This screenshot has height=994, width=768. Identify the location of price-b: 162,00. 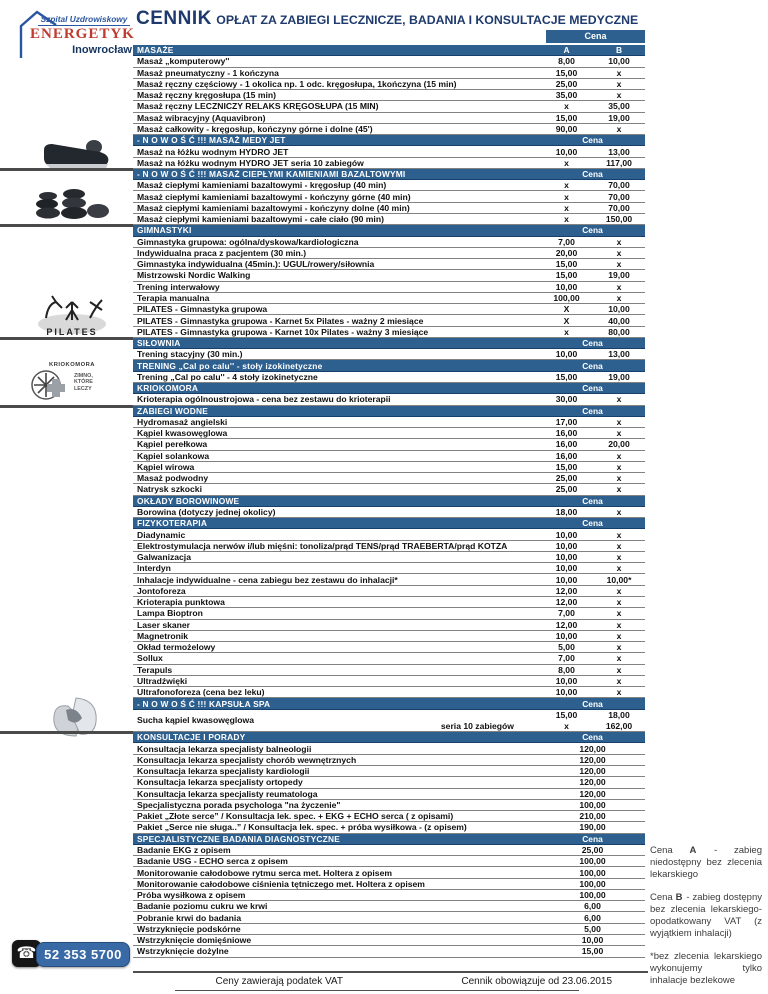
(619, 725).